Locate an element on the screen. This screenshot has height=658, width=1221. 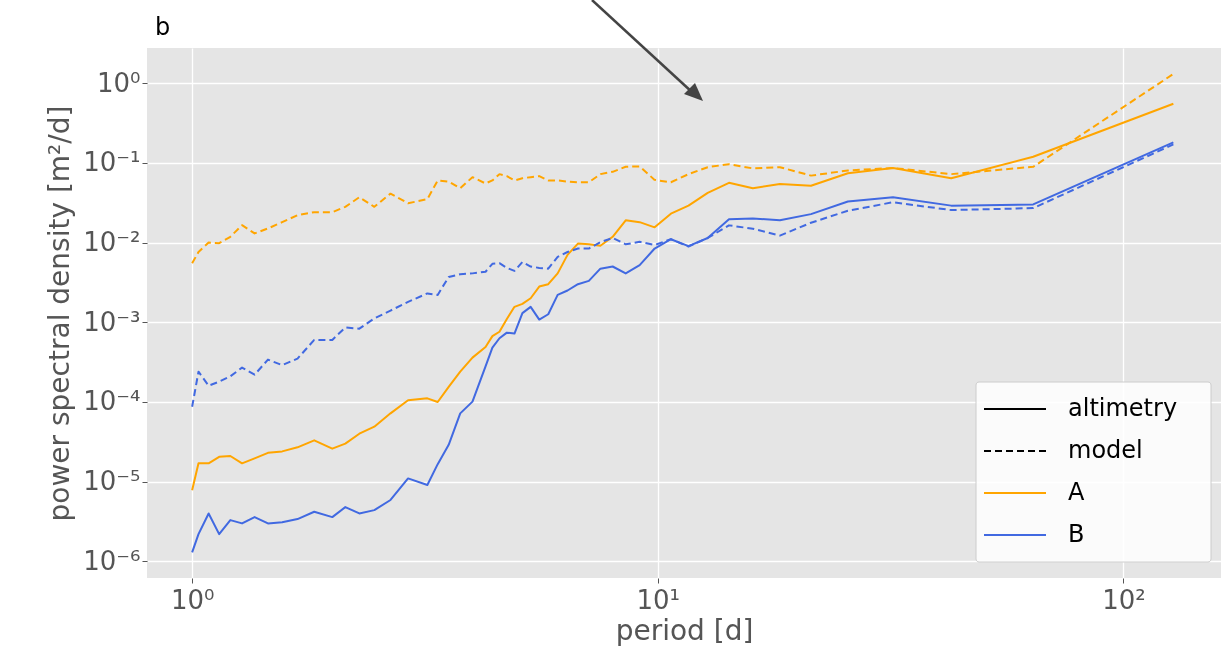
chart-title: b is located at coordinates (163, 27).